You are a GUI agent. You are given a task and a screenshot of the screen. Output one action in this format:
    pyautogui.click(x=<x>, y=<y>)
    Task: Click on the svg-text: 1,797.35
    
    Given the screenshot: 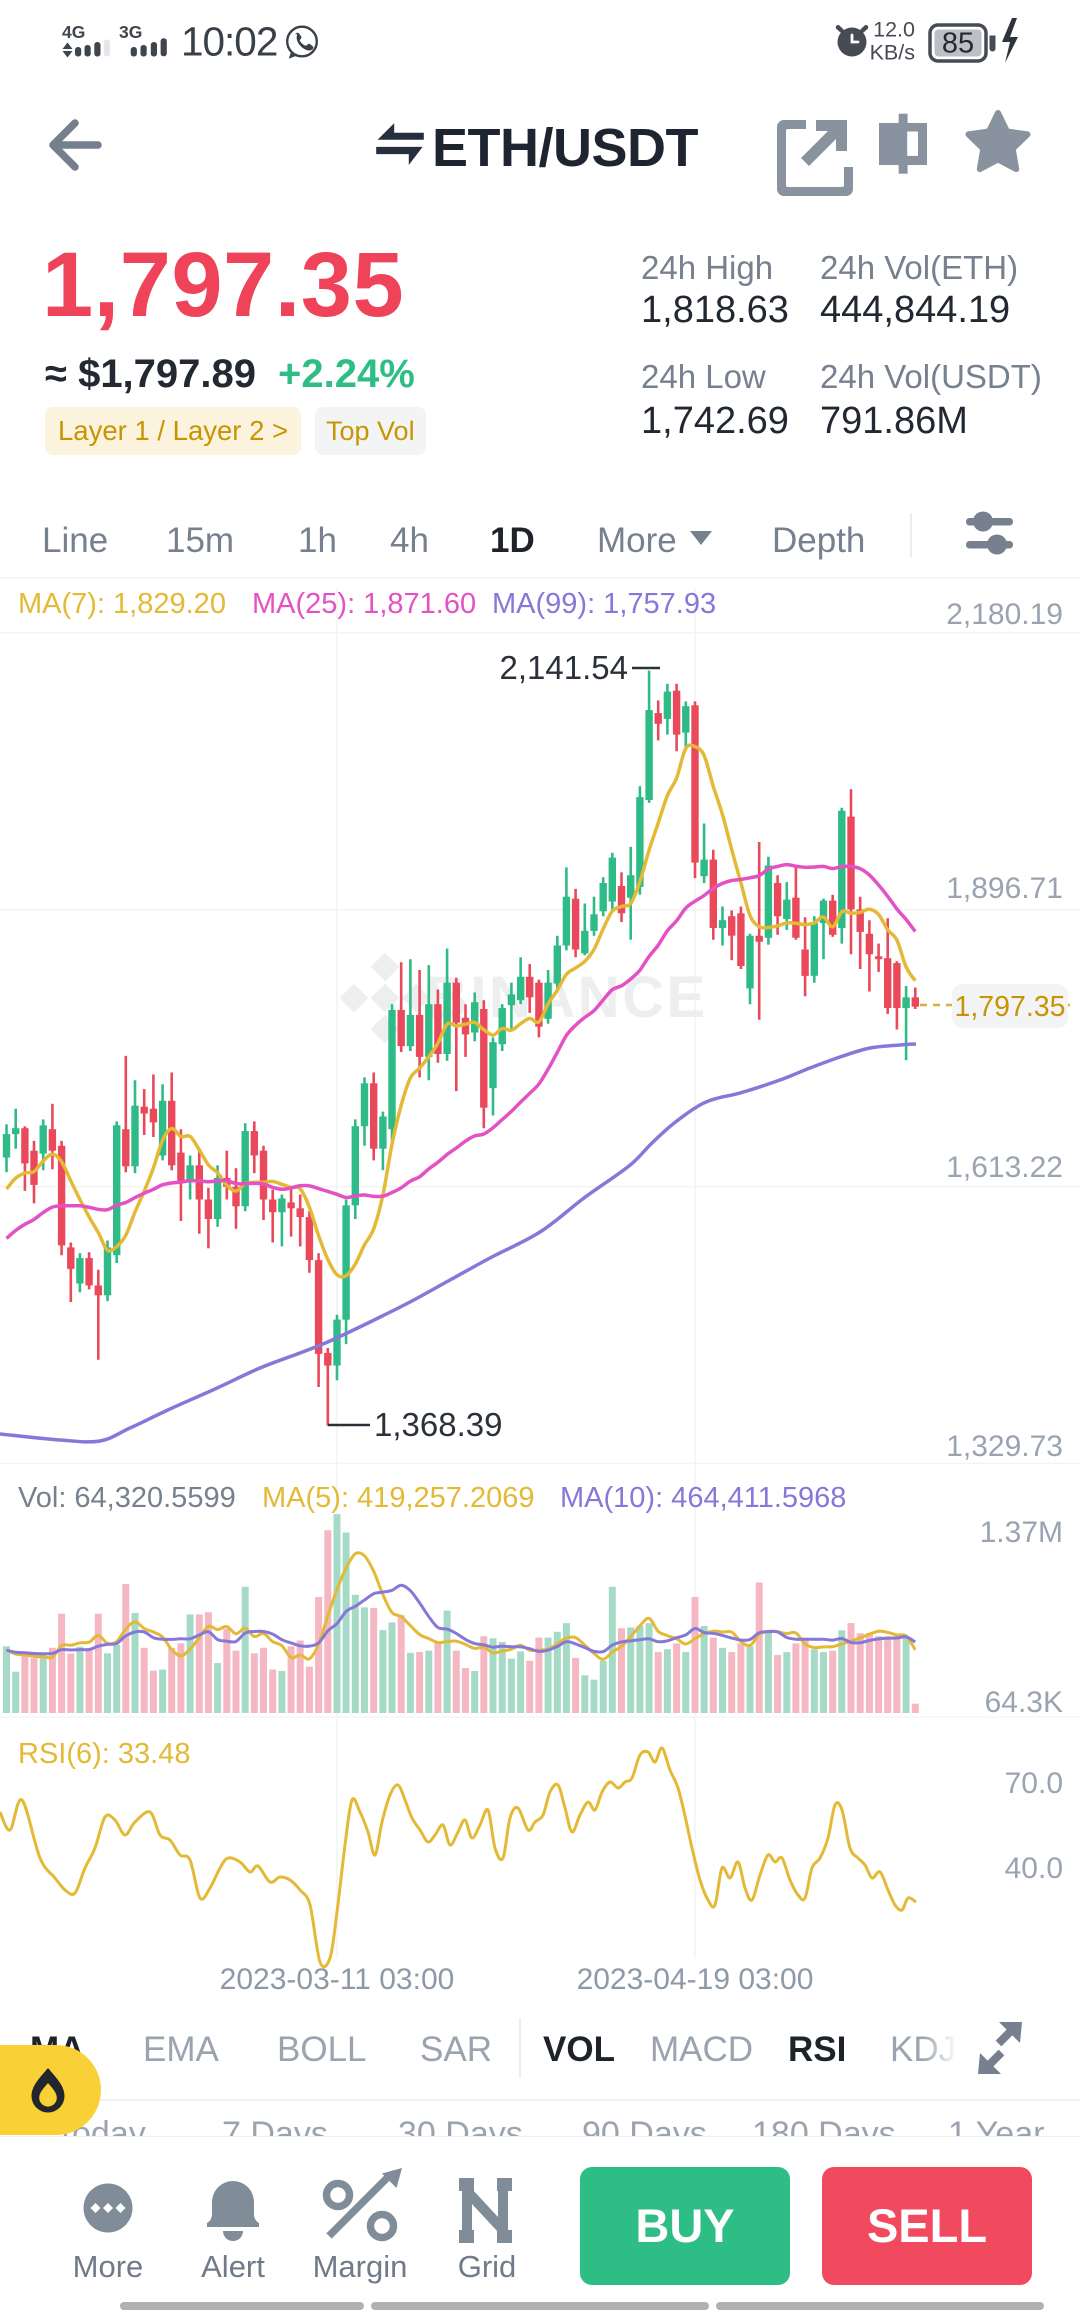 What is the action you would take?
    pyautogui.click(x=1010, y=1007)
    